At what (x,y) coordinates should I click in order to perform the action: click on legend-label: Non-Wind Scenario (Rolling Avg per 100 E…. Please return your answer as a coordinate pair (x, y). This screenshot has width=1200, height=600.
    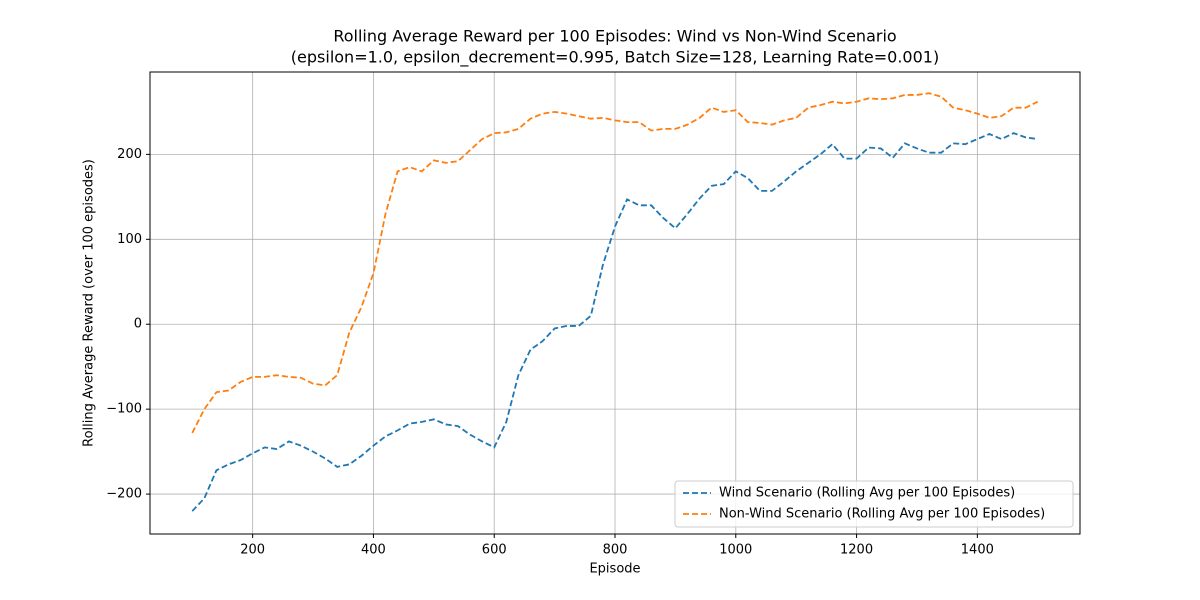
    Looking at the image, I should click on (882, 514).